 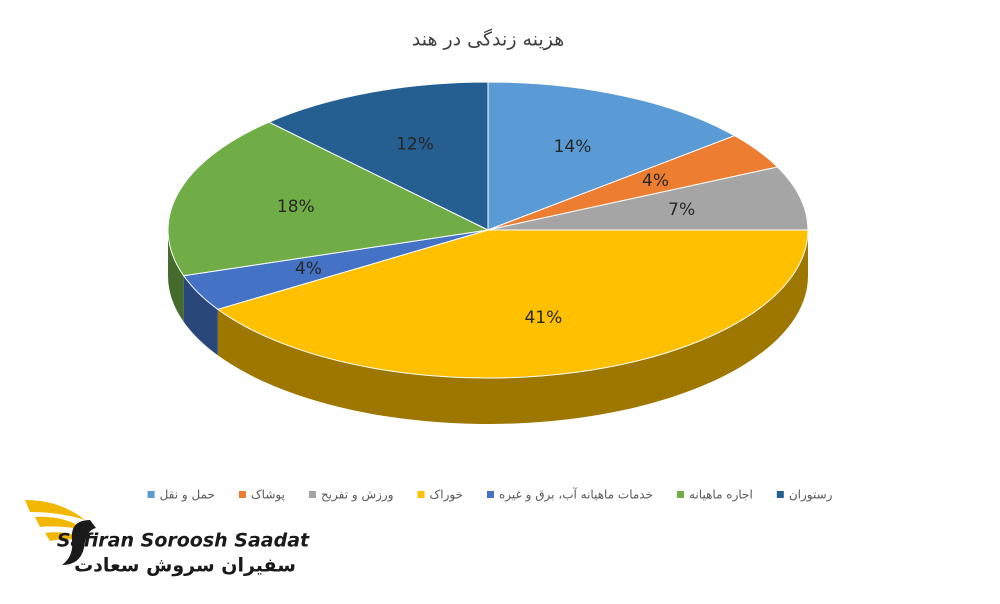 I want to click on chart-title: هزینه زندگی در هند, so click(x=488, y=39).